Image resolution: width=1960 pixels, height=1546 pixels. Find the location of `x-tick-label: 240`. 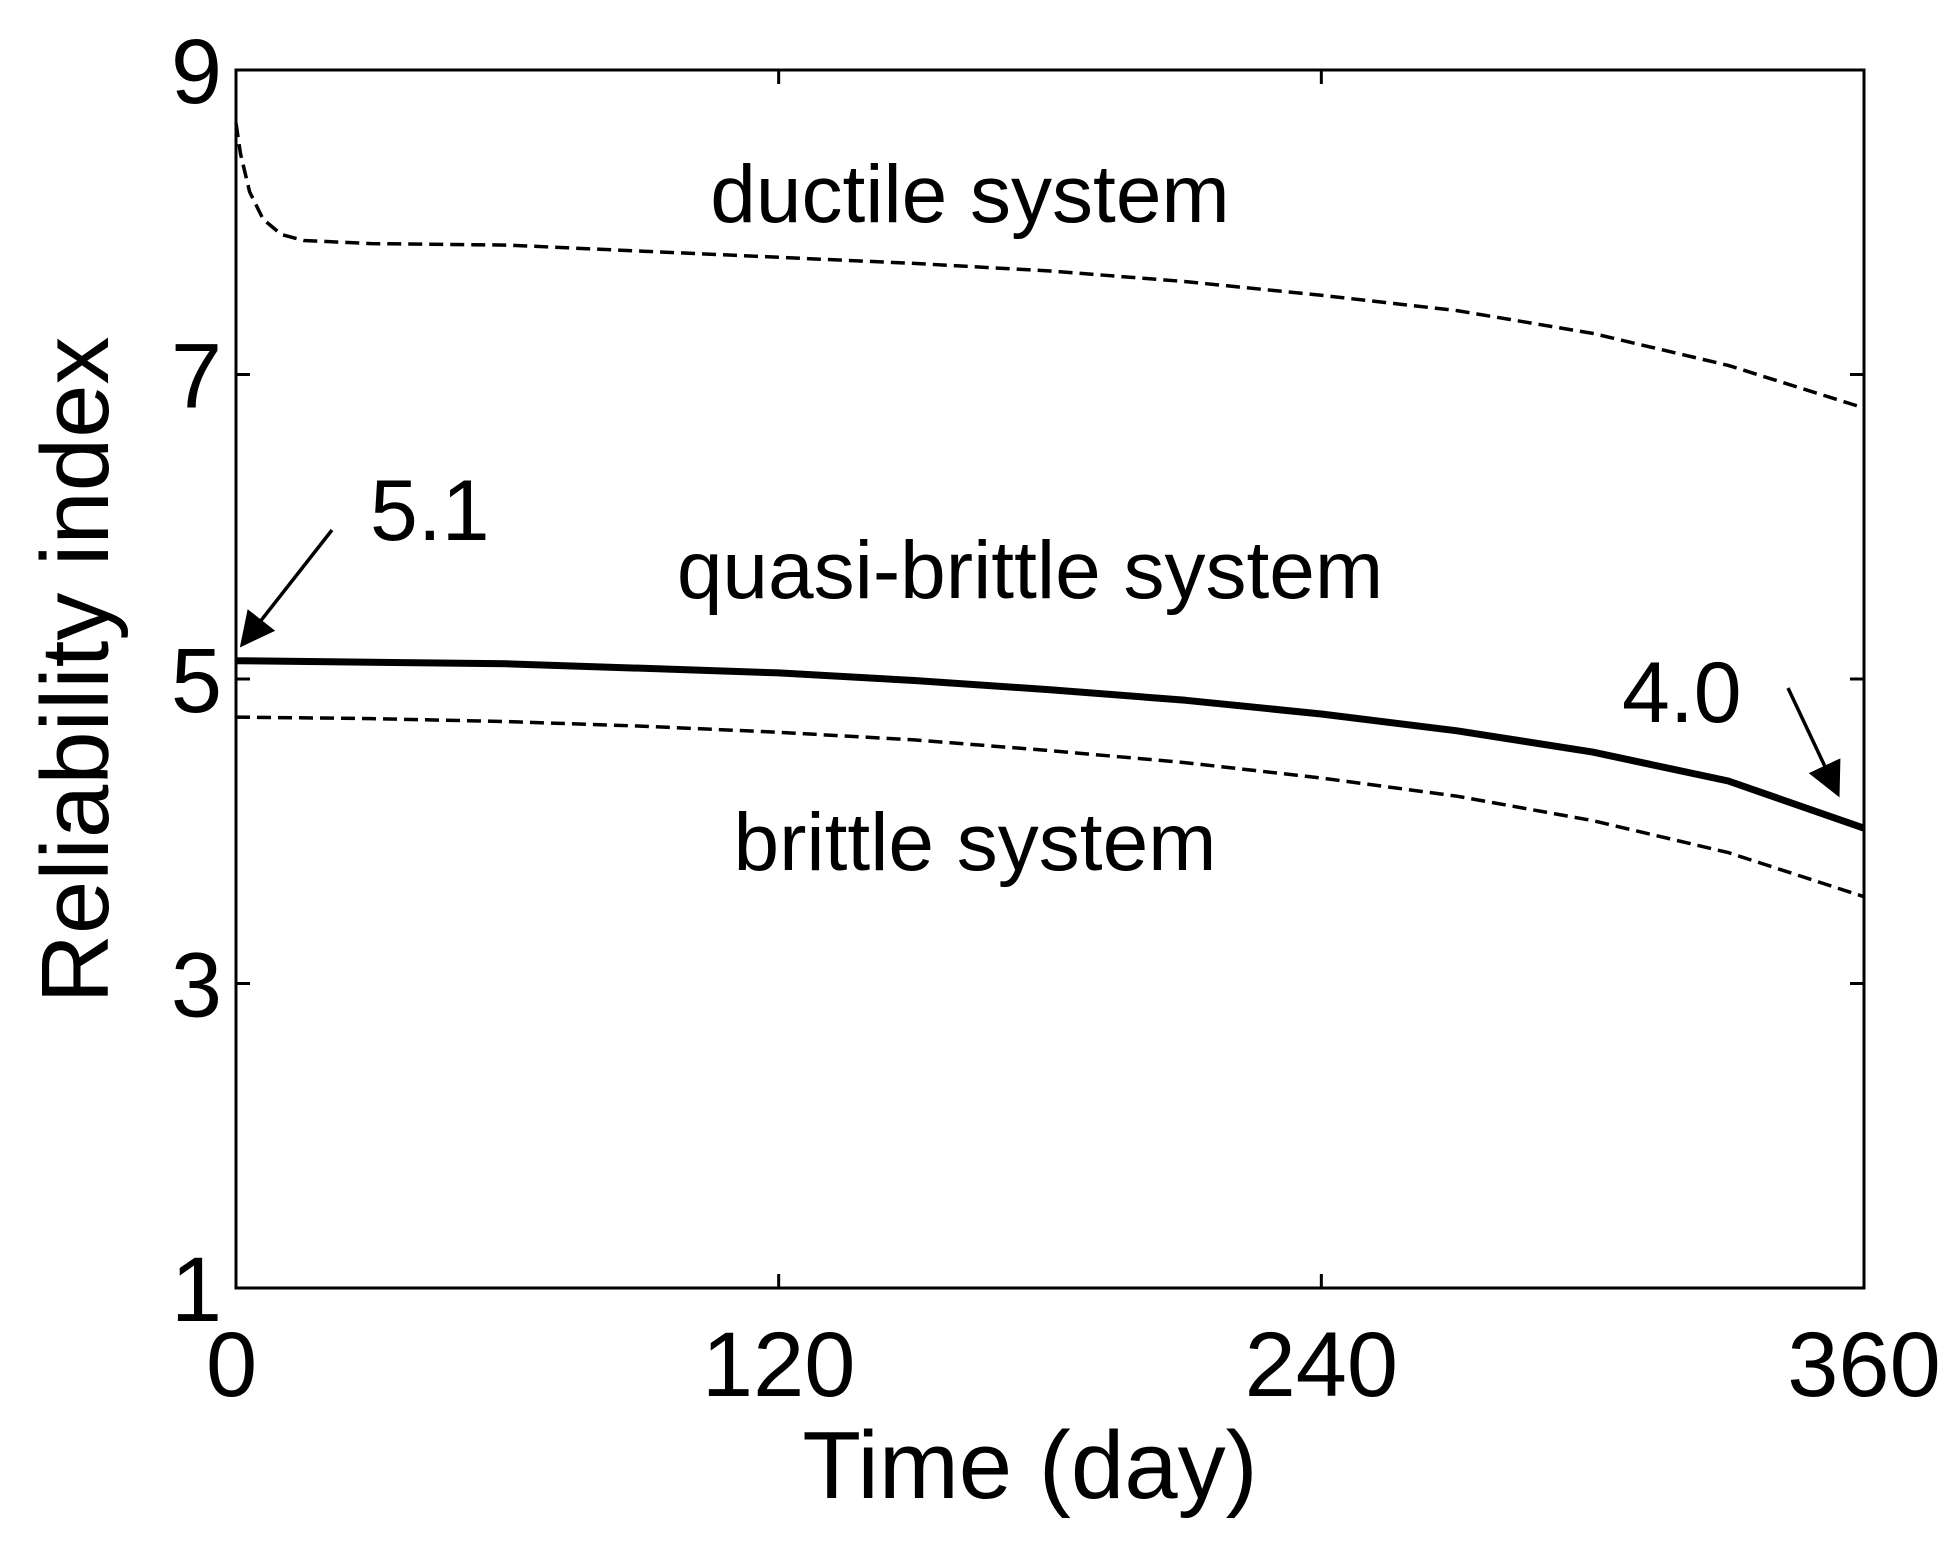

x-tick-label: 240 is located at coordinates (1322, 1365).